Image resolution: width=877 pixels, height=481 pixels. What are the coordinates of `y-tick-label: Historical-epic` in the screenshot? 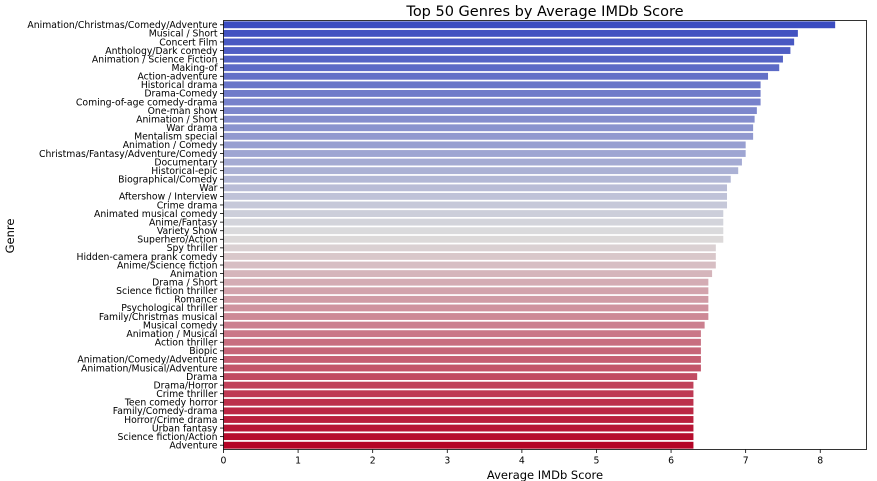 It's located at (184, 171).